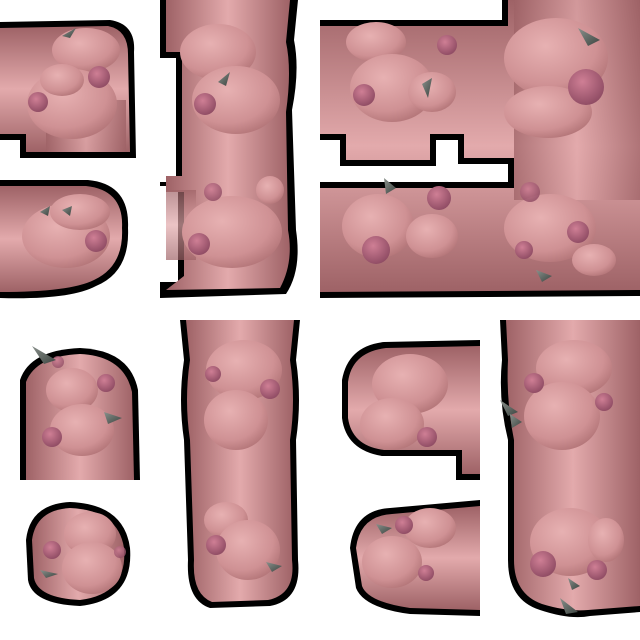 The width and height of the screenshot is (640, 640). I want to click on tile-blob-end-bottom, so click(415, 558).